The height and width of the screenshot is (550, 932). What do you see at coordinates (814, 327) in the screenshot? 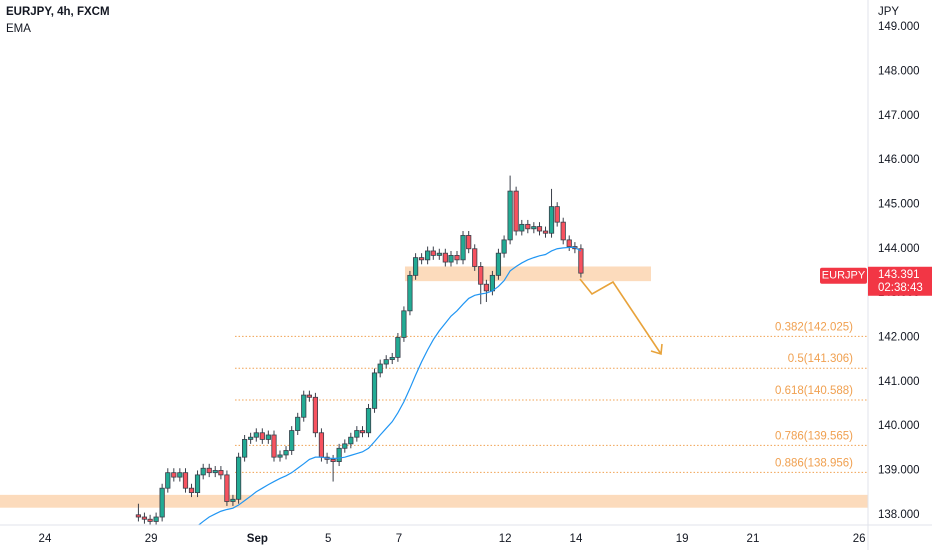
I see `fib-label: 0.382(142.025)` at bounding box center [814, 327].